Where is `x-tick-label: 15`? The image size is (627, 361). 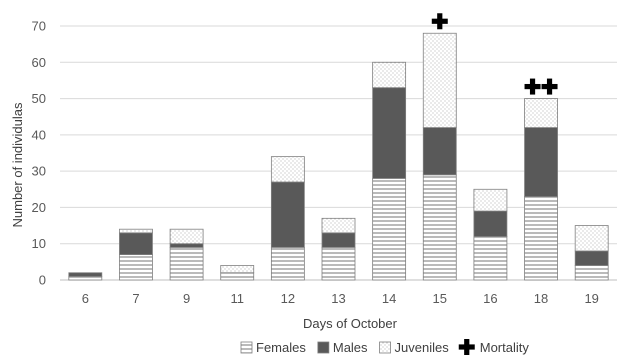 x-tick-label: 15 is located at coordinates (440, 298).